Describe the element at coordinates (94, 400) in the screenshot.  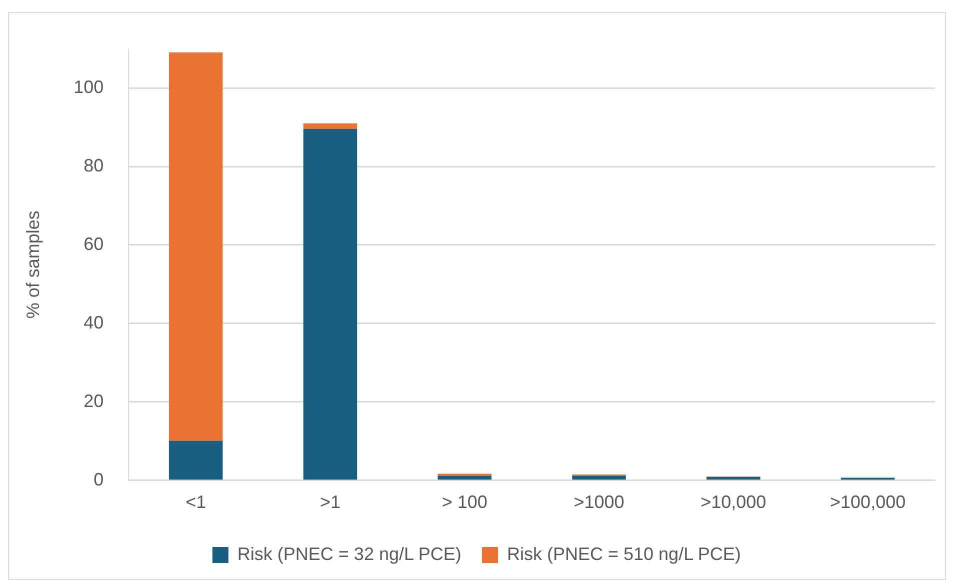
I see `y-tick-label: 20` at that location.